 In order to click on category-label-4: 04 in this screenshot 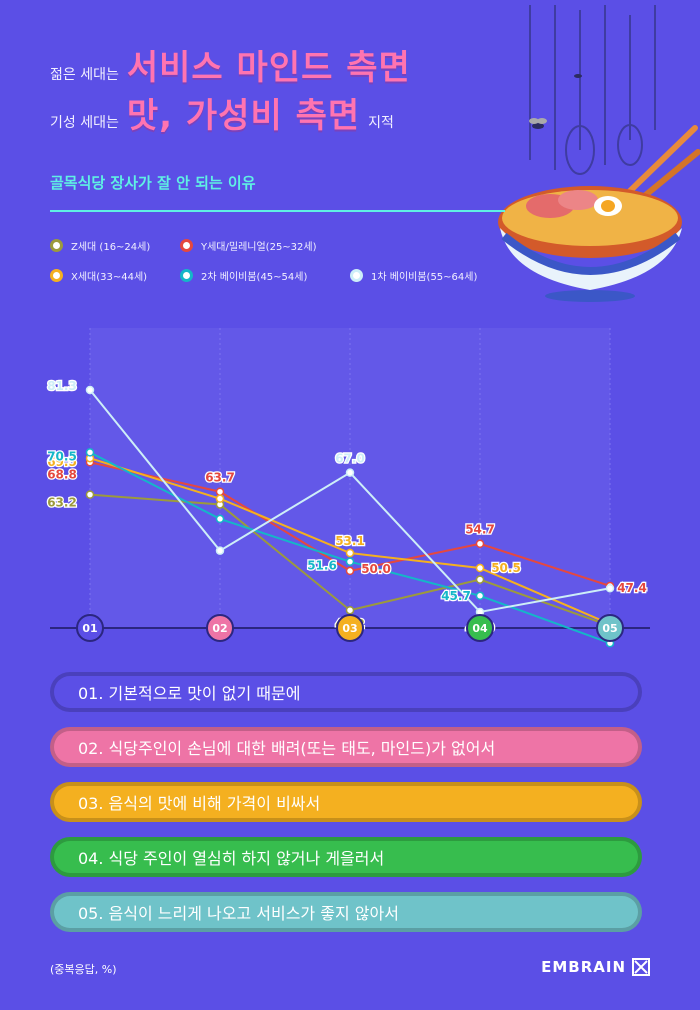, I will do `click(480, 628)`.